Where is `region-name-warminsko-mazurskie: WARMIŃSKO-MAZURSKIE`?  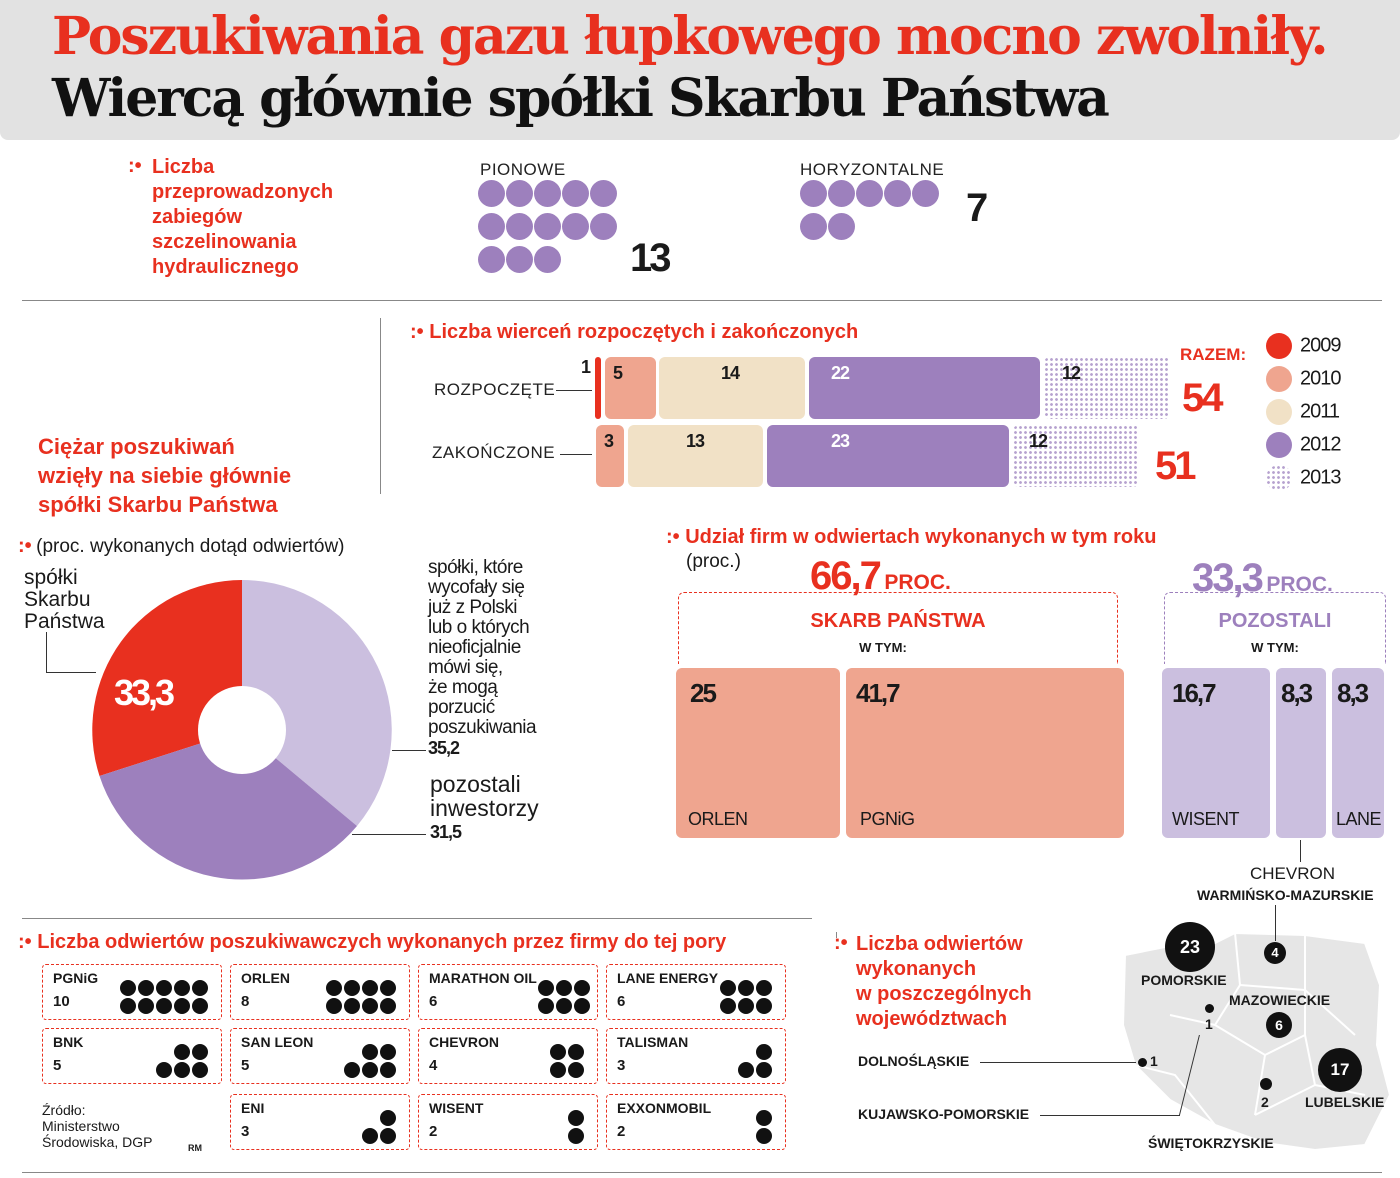 region-name-warminsko-mazurskie: WARMIŃSKO-MAZURSKIE is located at coordinates (1285, 895).